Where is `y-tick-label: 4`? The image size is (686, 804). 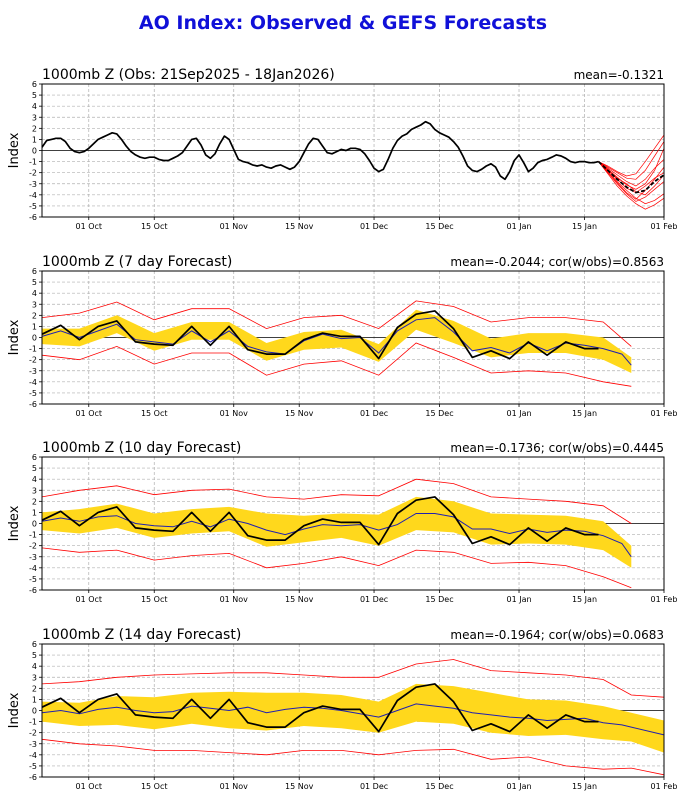 y-tick-label: 4 is located at coordinates (34, 666).